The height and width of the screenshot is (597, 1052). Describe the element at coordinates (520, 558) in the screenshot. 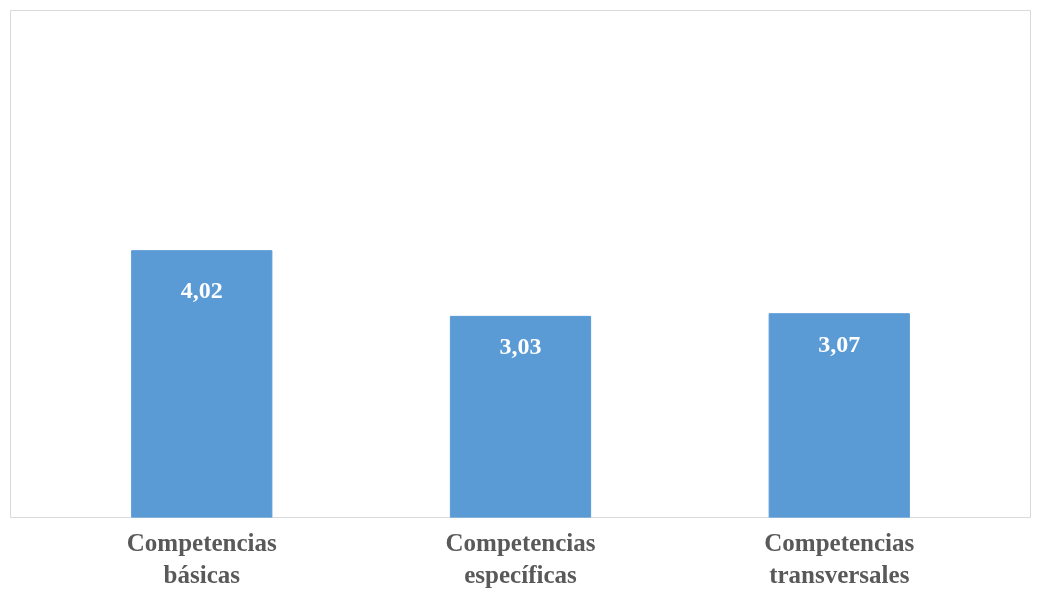

I see `x-tick-label: Competencias específicas` at that location.